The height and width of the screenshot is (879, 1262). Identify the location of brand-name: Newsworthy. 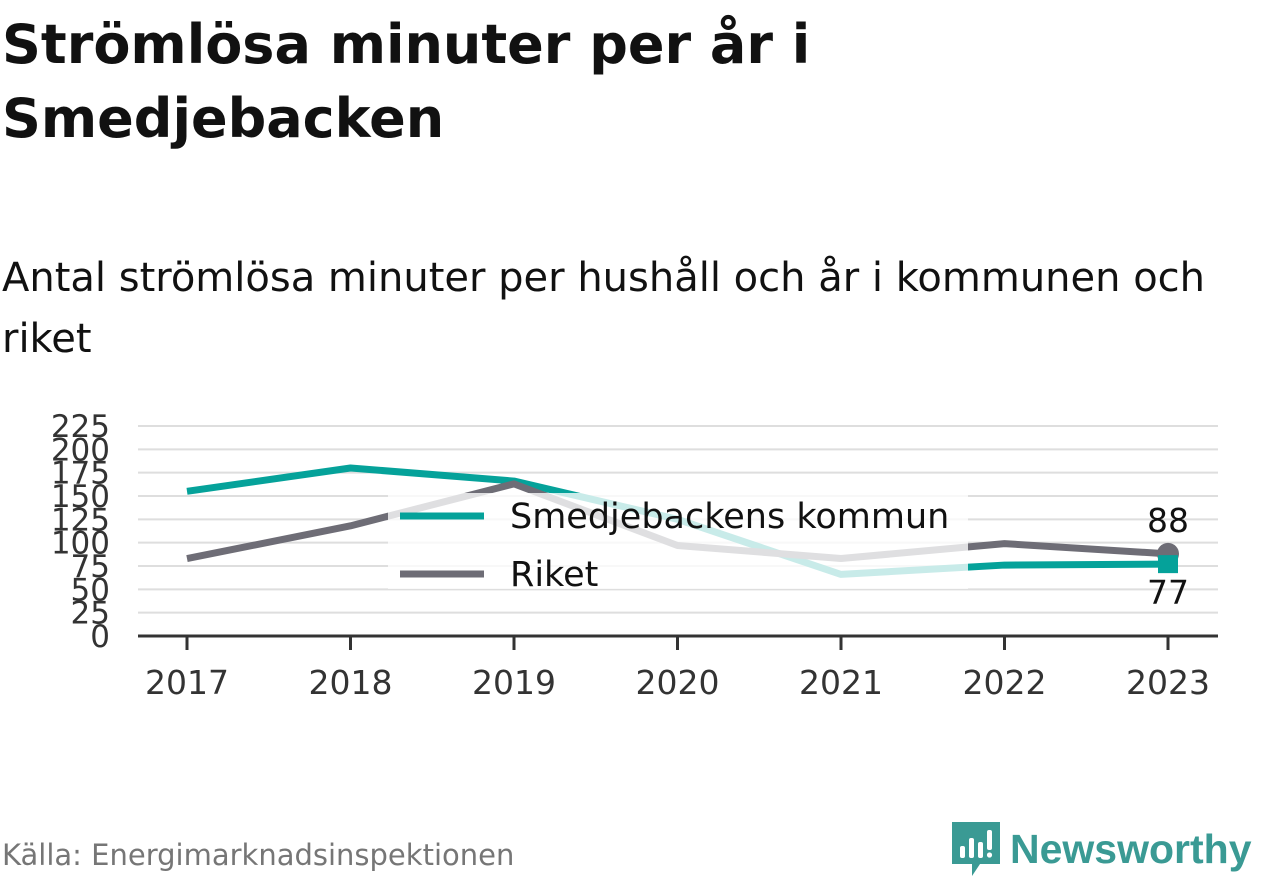
(1131, 848).